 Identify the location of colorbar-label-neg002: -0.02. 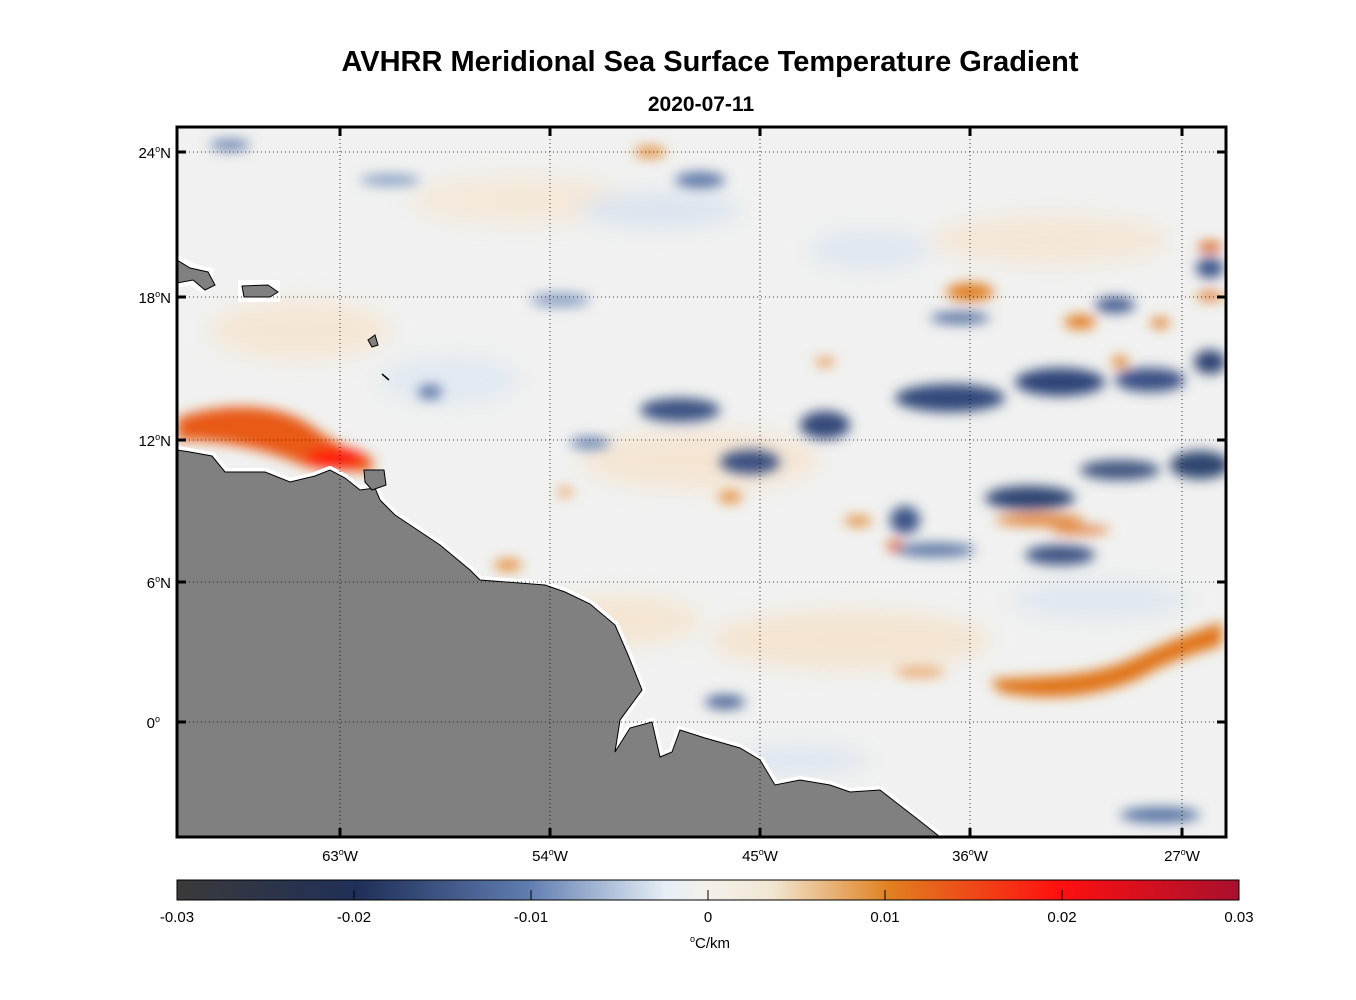
(354, 917).